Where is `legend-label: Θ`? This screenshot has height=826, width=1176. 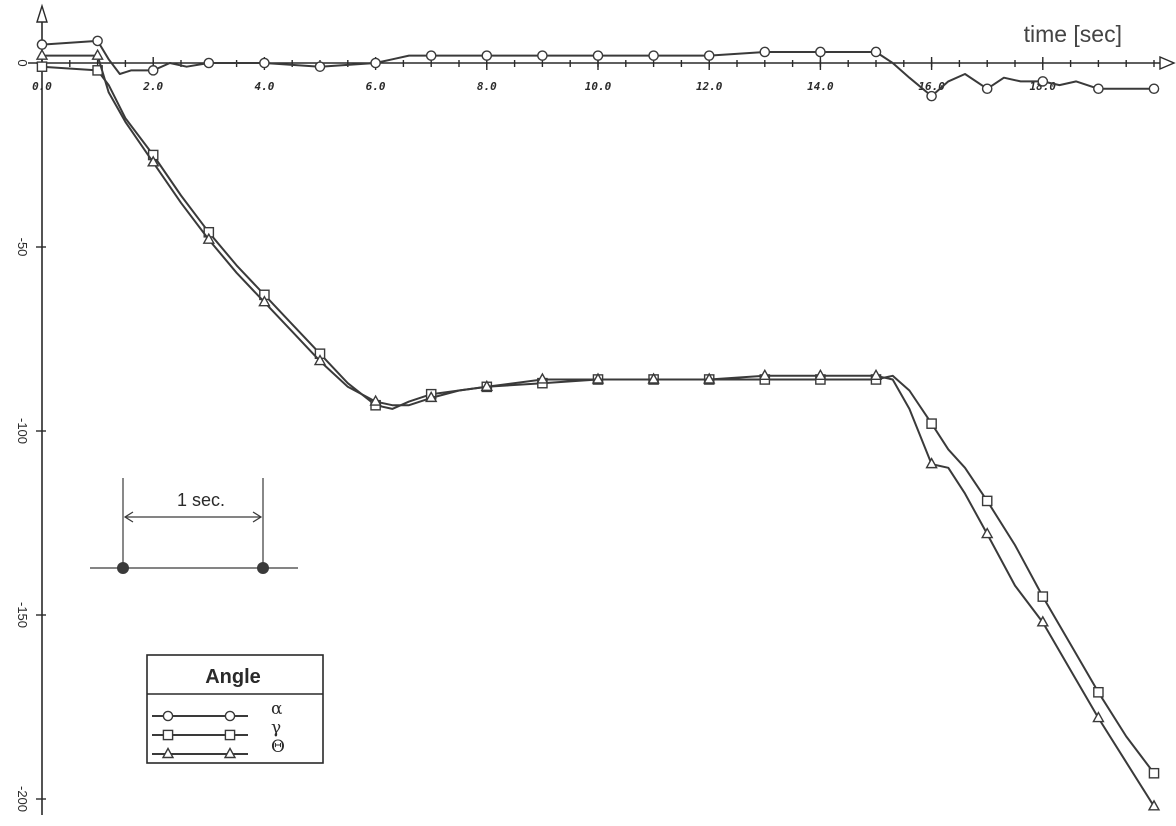
legend-label: Θ is located at coordinates (278, 747).